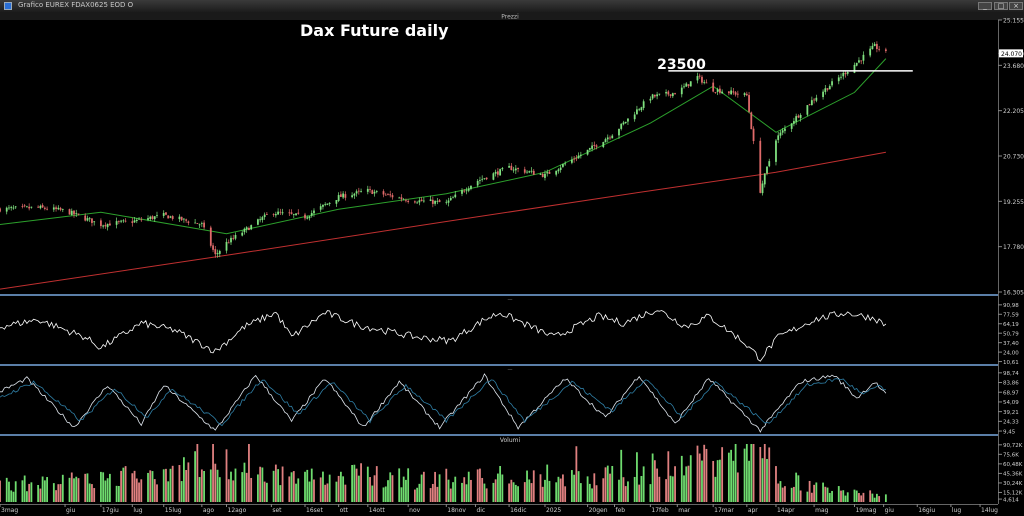  I want to click on close-button: ×, so click(1016, 6).